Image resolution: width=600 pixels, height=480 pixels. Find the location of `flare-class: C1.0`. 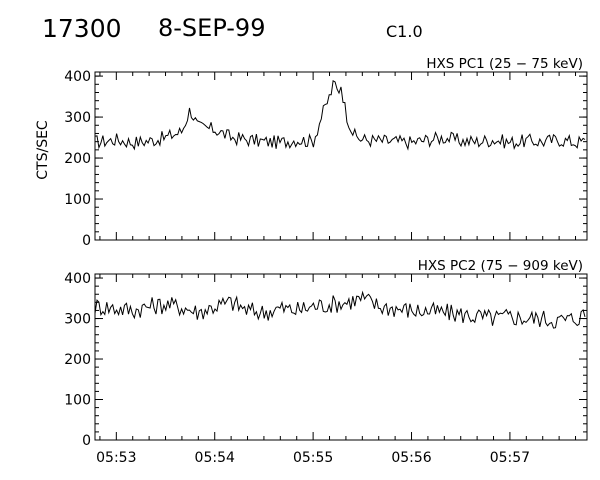

flare-class: C1.0 is located at coordinates (404, 31).